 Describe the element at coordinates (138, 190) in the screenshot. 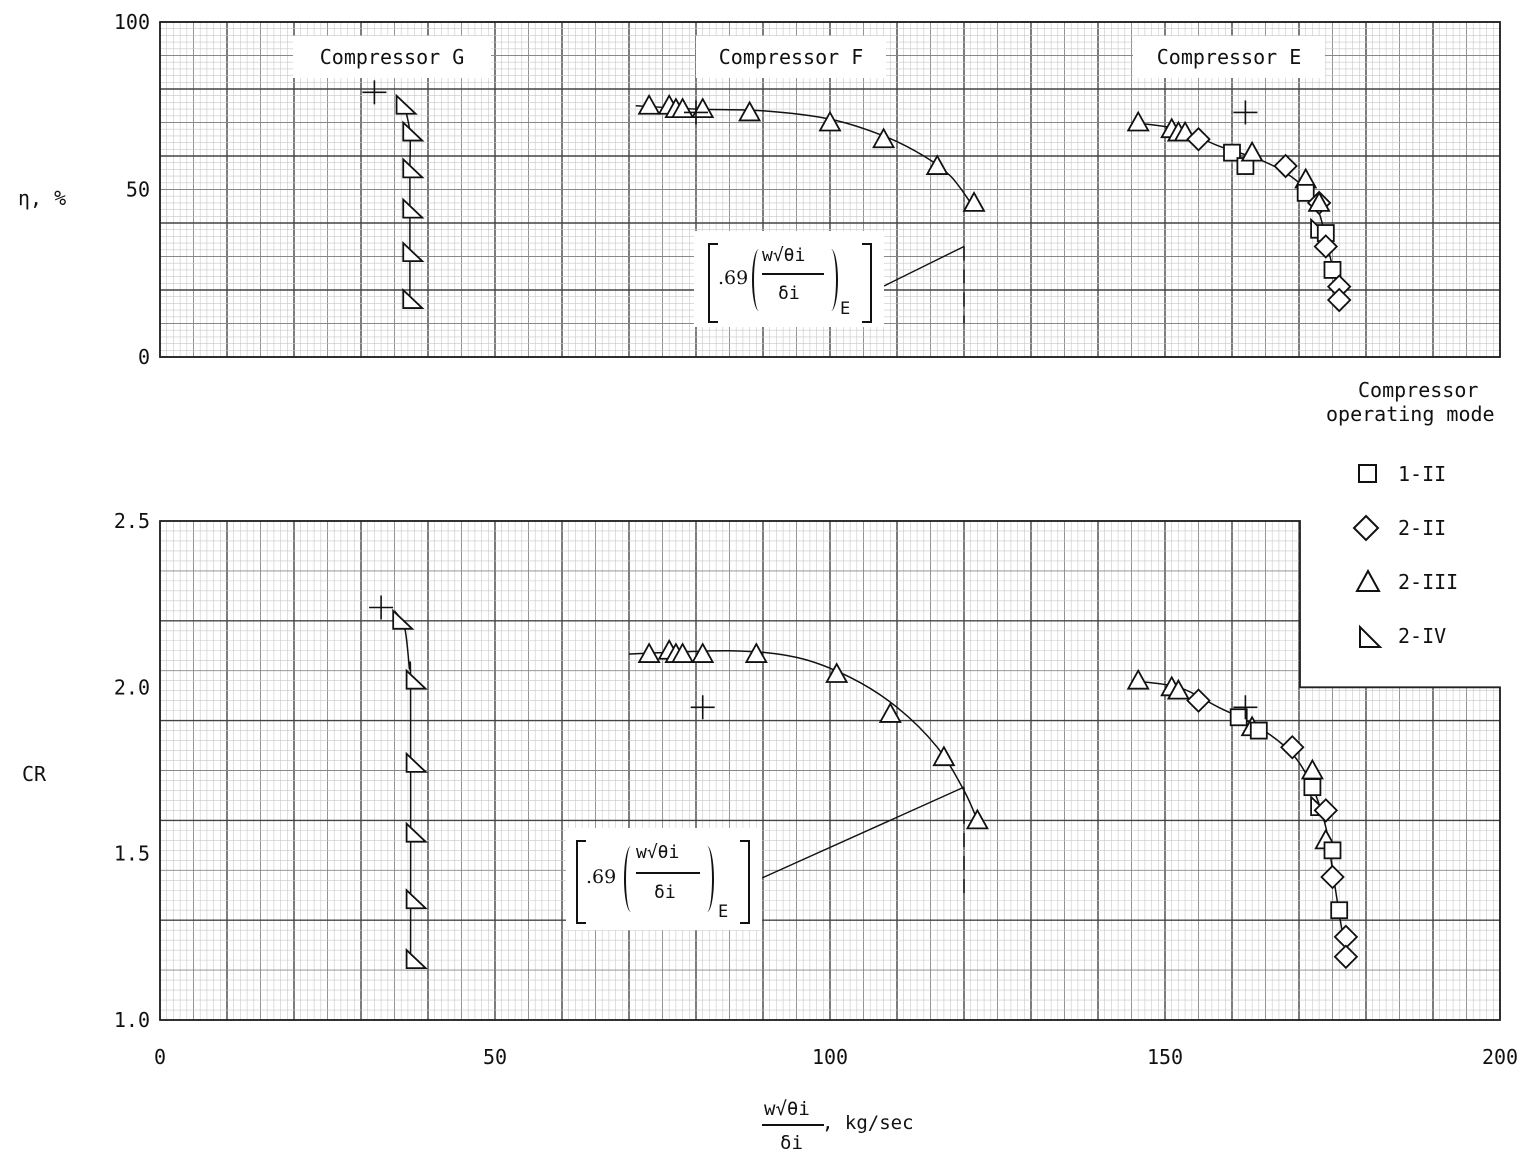

I see `y-tick-label: 50` at that location.